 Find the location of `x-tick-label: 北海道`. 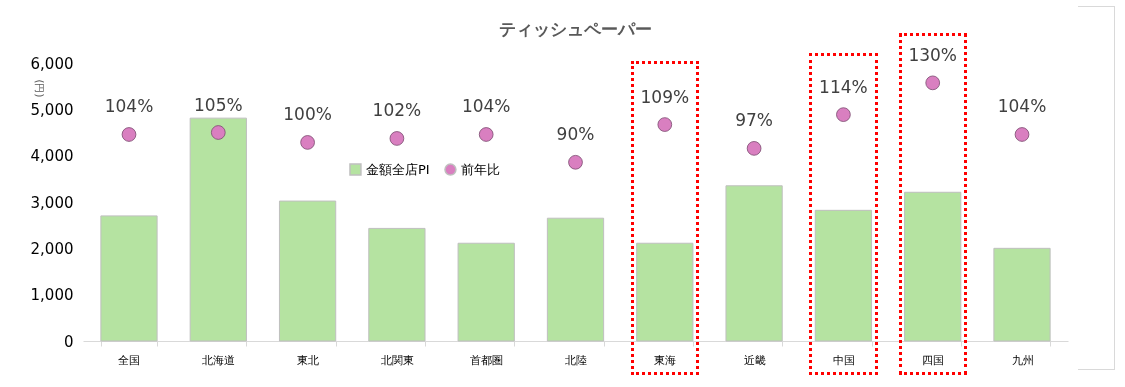

x-tick-label: 北海道 is located at coordinates (219, 360).